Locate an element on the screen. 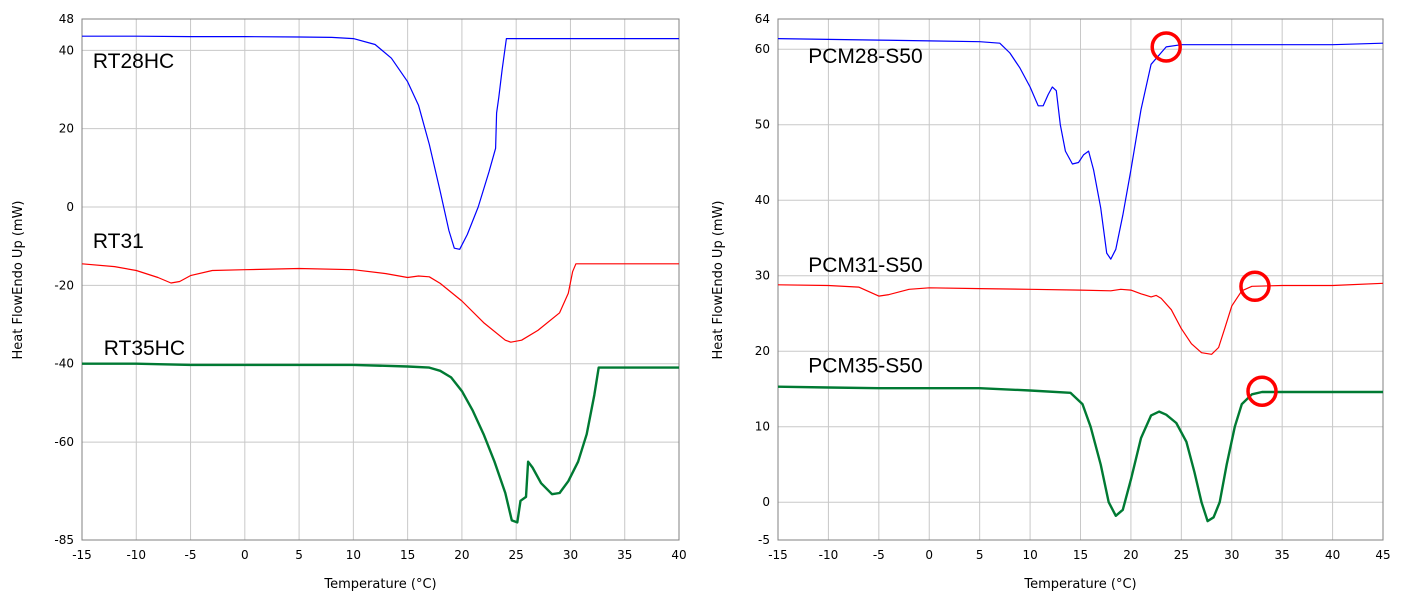 Image resolution: width=1409 pixels, height=603 pixels. x-tick-label: 45 is located at coordinates (1382, 555).